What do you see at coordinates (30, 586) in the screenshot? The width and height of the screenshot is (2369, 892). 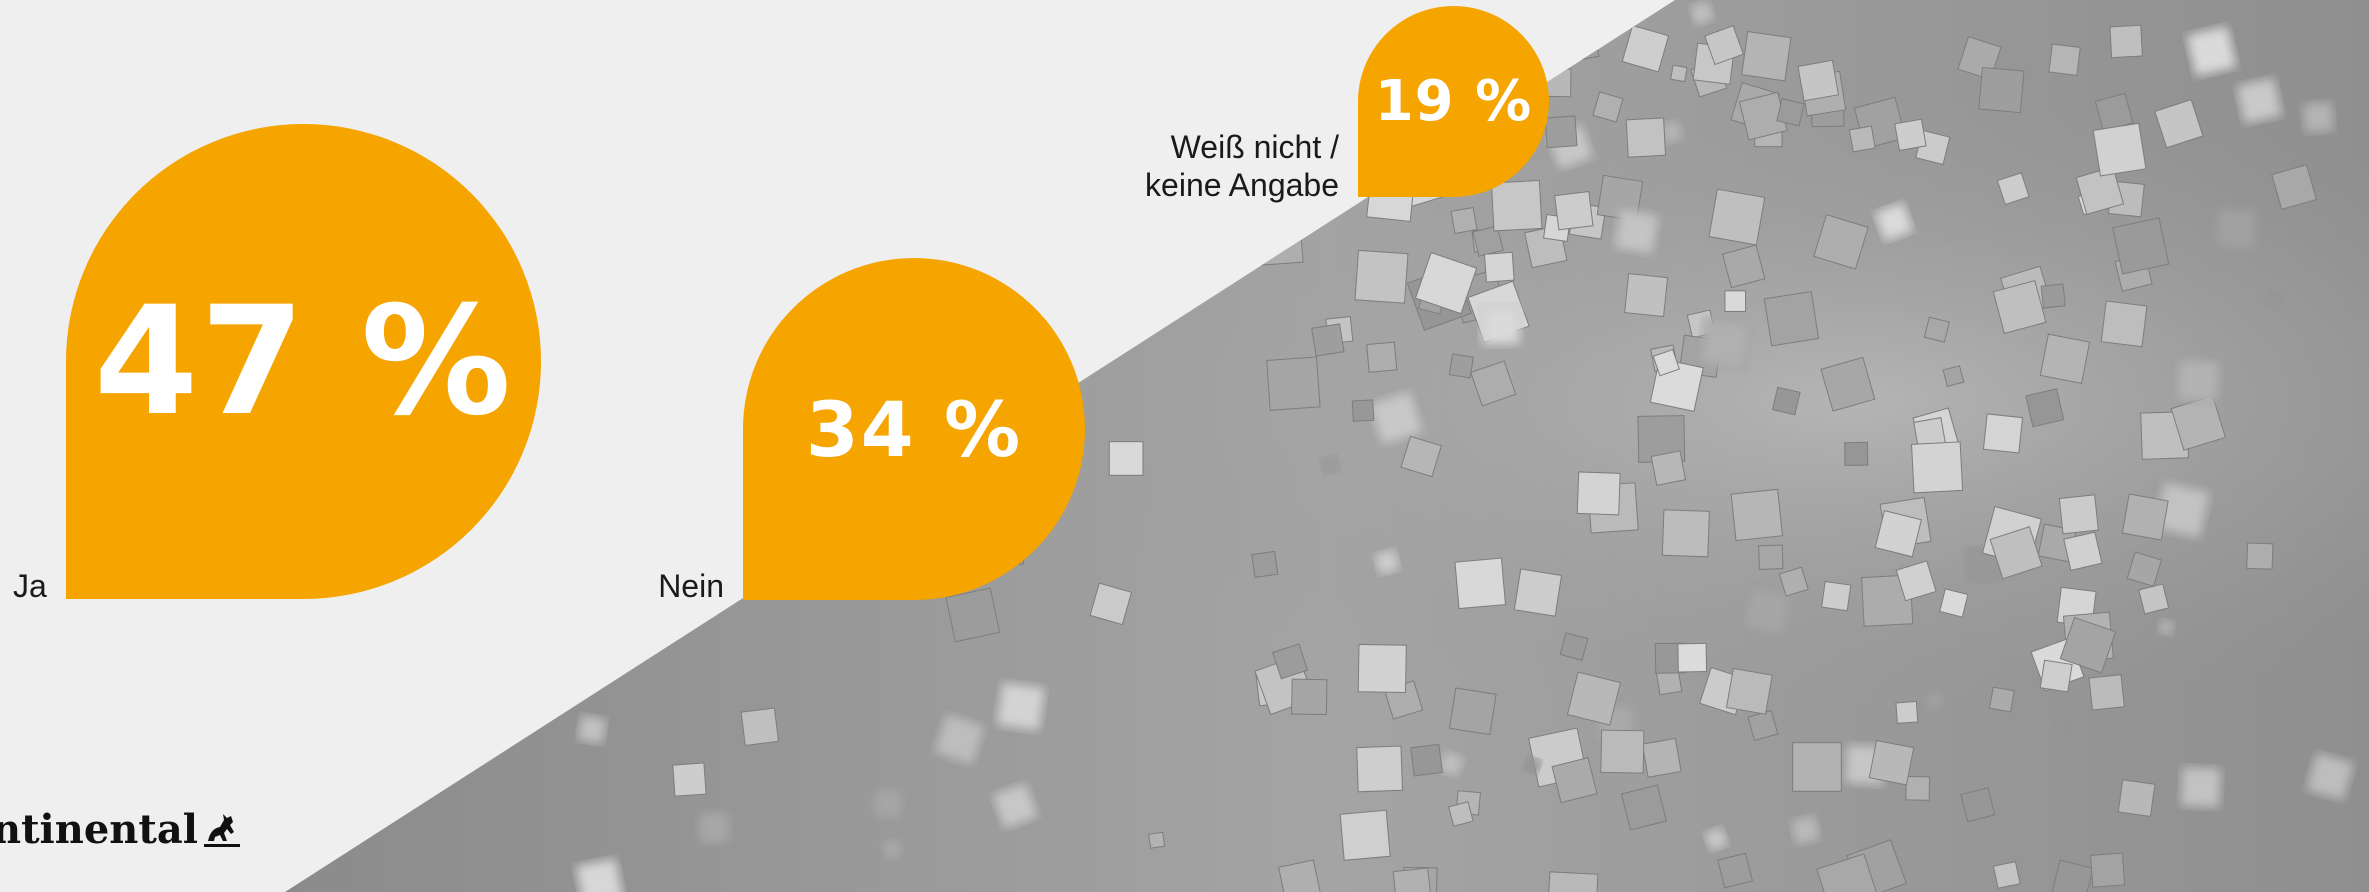 I see `category-label-ja: Ja` at bounding box center [30, 586].